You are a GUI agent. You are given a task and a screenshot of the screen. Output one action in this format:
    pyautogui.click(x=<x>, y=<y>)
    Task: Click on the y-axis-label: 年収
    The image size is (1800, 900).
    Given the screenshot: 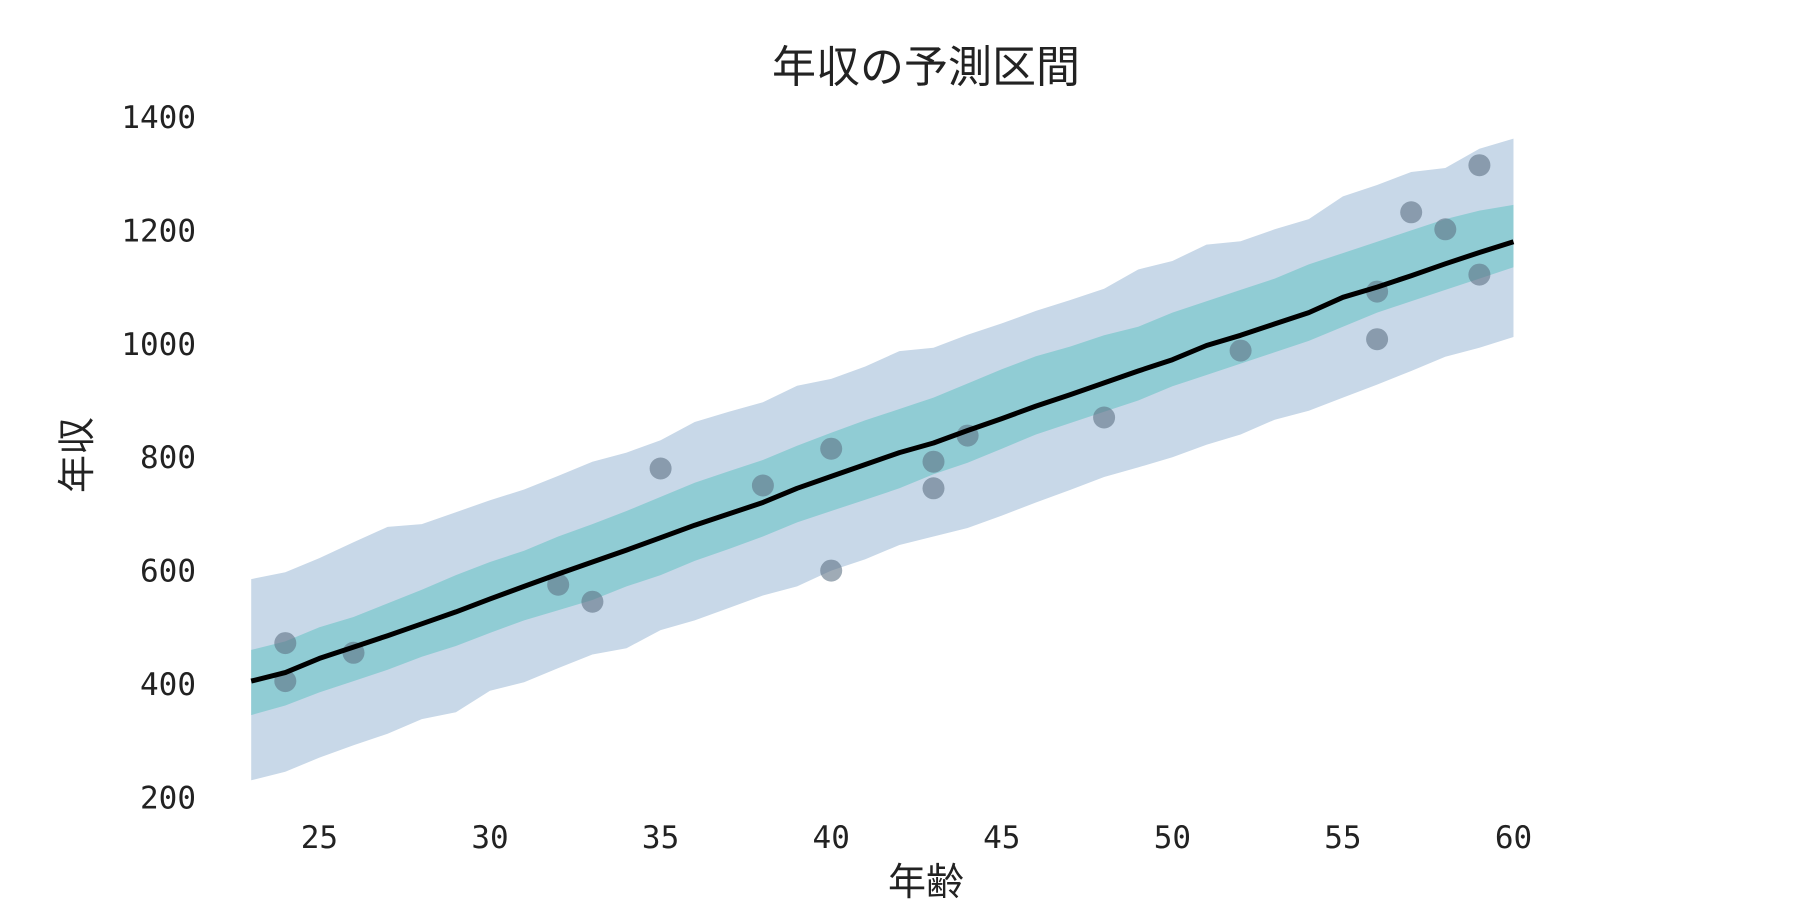 What is the action you would take?
    pyautogui.click(x=77, y=455)
    